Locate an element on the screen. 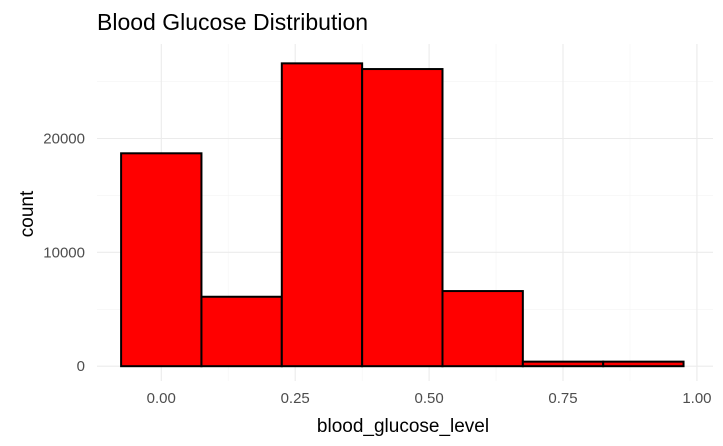 The image size is (723, 446). y-tick-label: 0 is located at coordinates (81, 366).